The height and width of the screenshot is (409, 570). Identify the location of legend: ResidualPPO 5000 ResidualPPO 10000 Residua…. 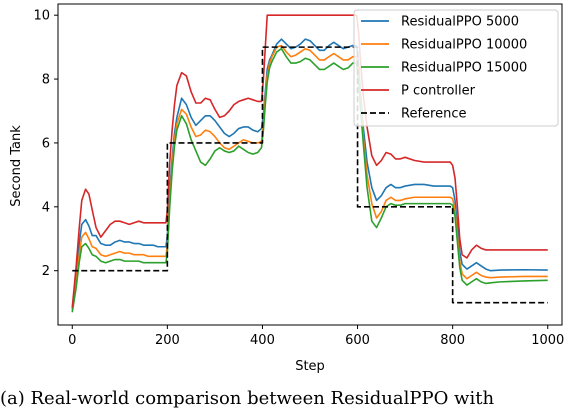
(456, 68).